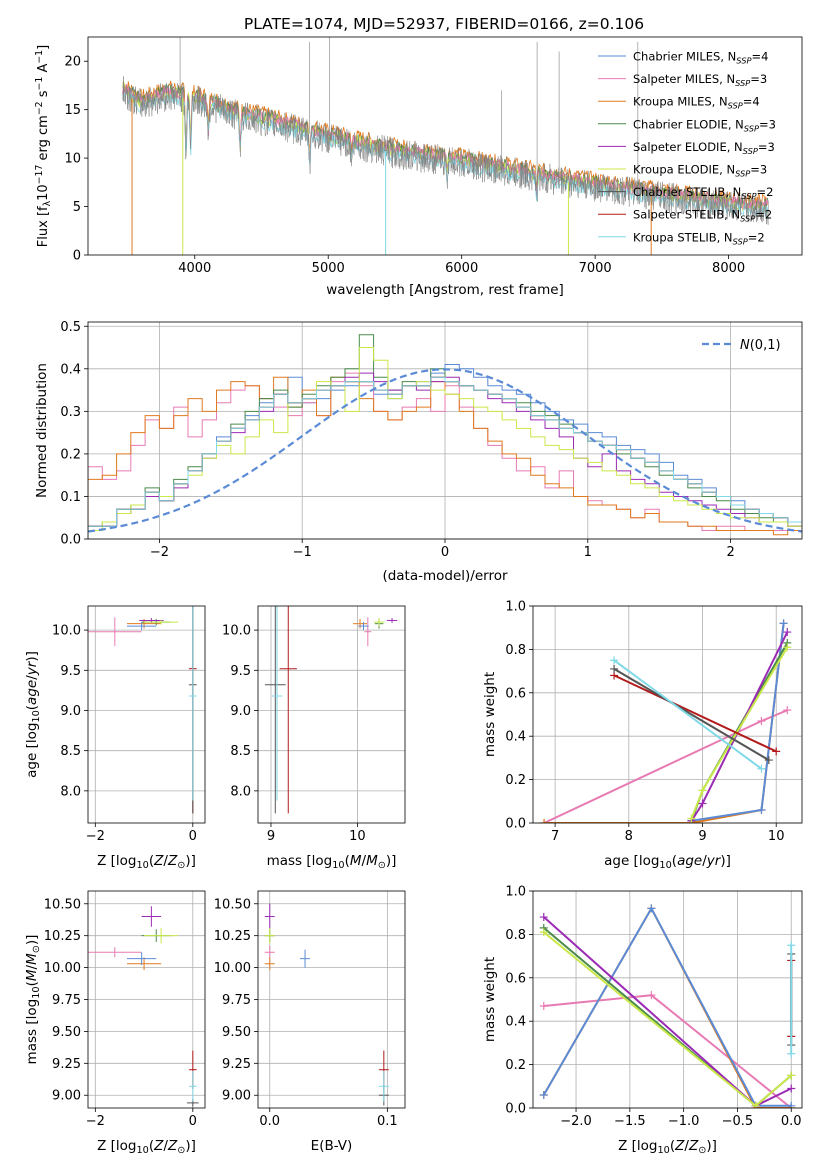 The width and height of the screenshot is (819, 1170). I want to click on legend-label: Chabrier MILES, NSSP=4, so click(700, 58).